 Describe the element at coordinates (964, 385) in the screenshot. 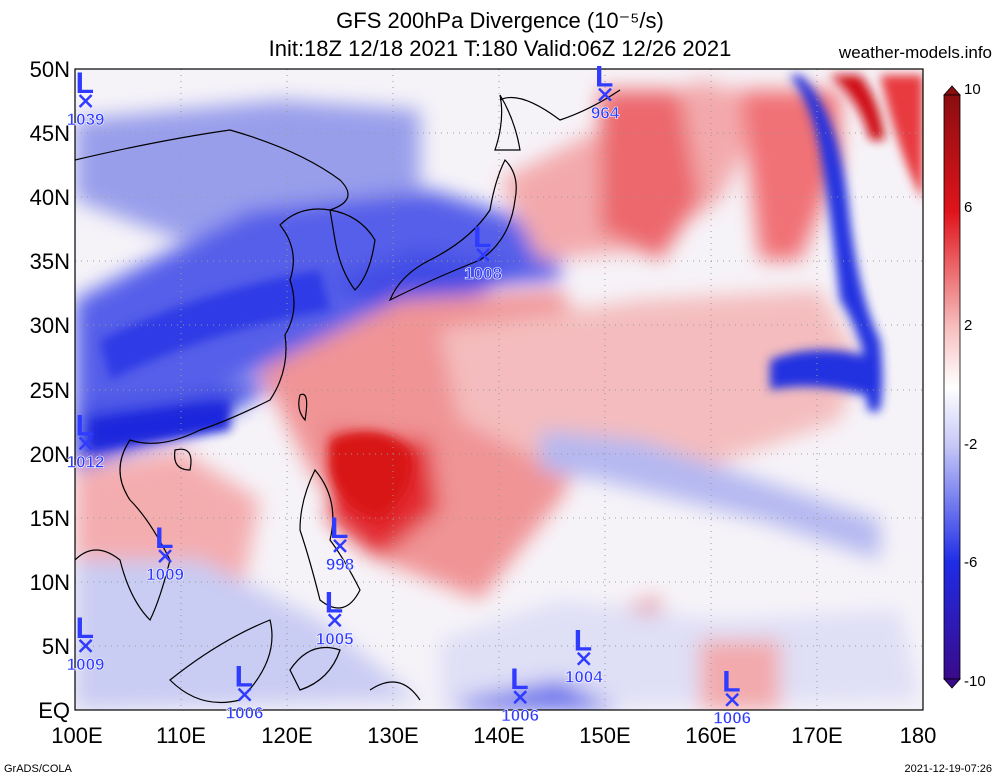

I see `colorbar: 10 6 2 -2 -6 -10` at that location.